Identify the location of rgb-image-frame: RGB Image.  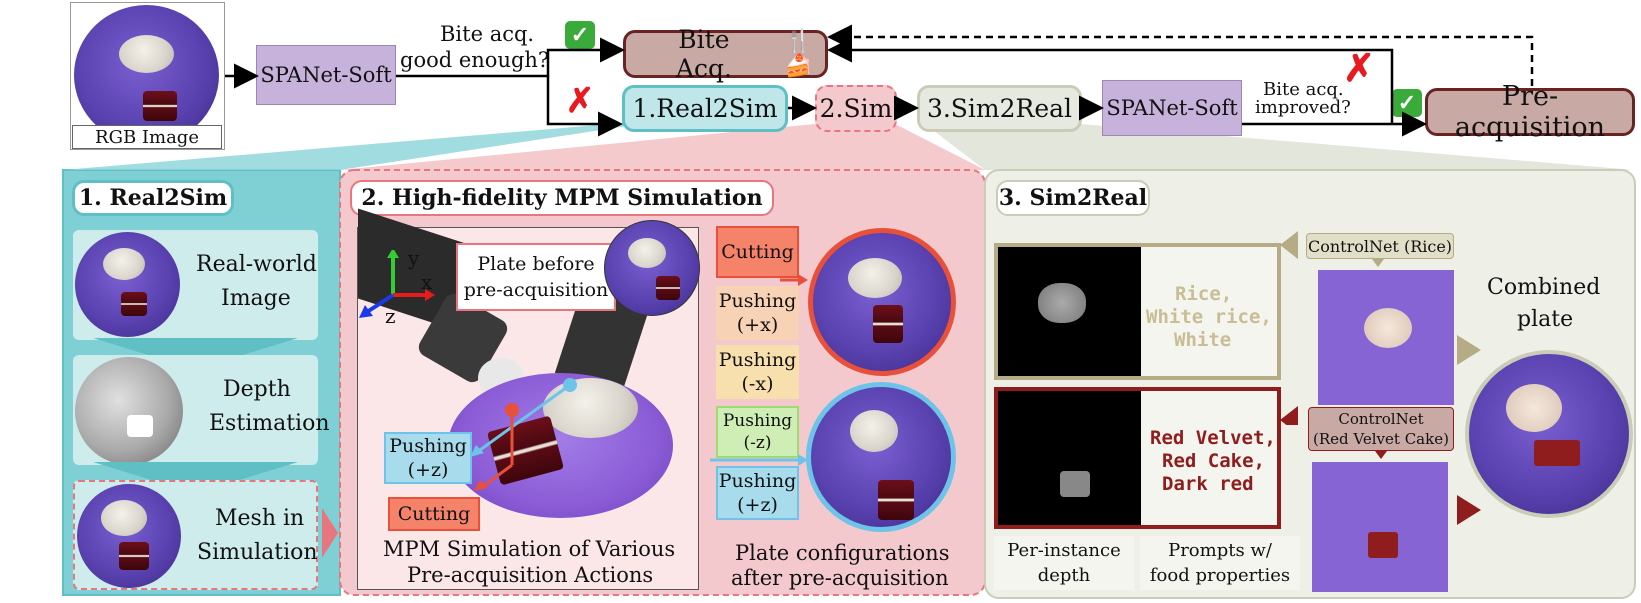
(147, 76).